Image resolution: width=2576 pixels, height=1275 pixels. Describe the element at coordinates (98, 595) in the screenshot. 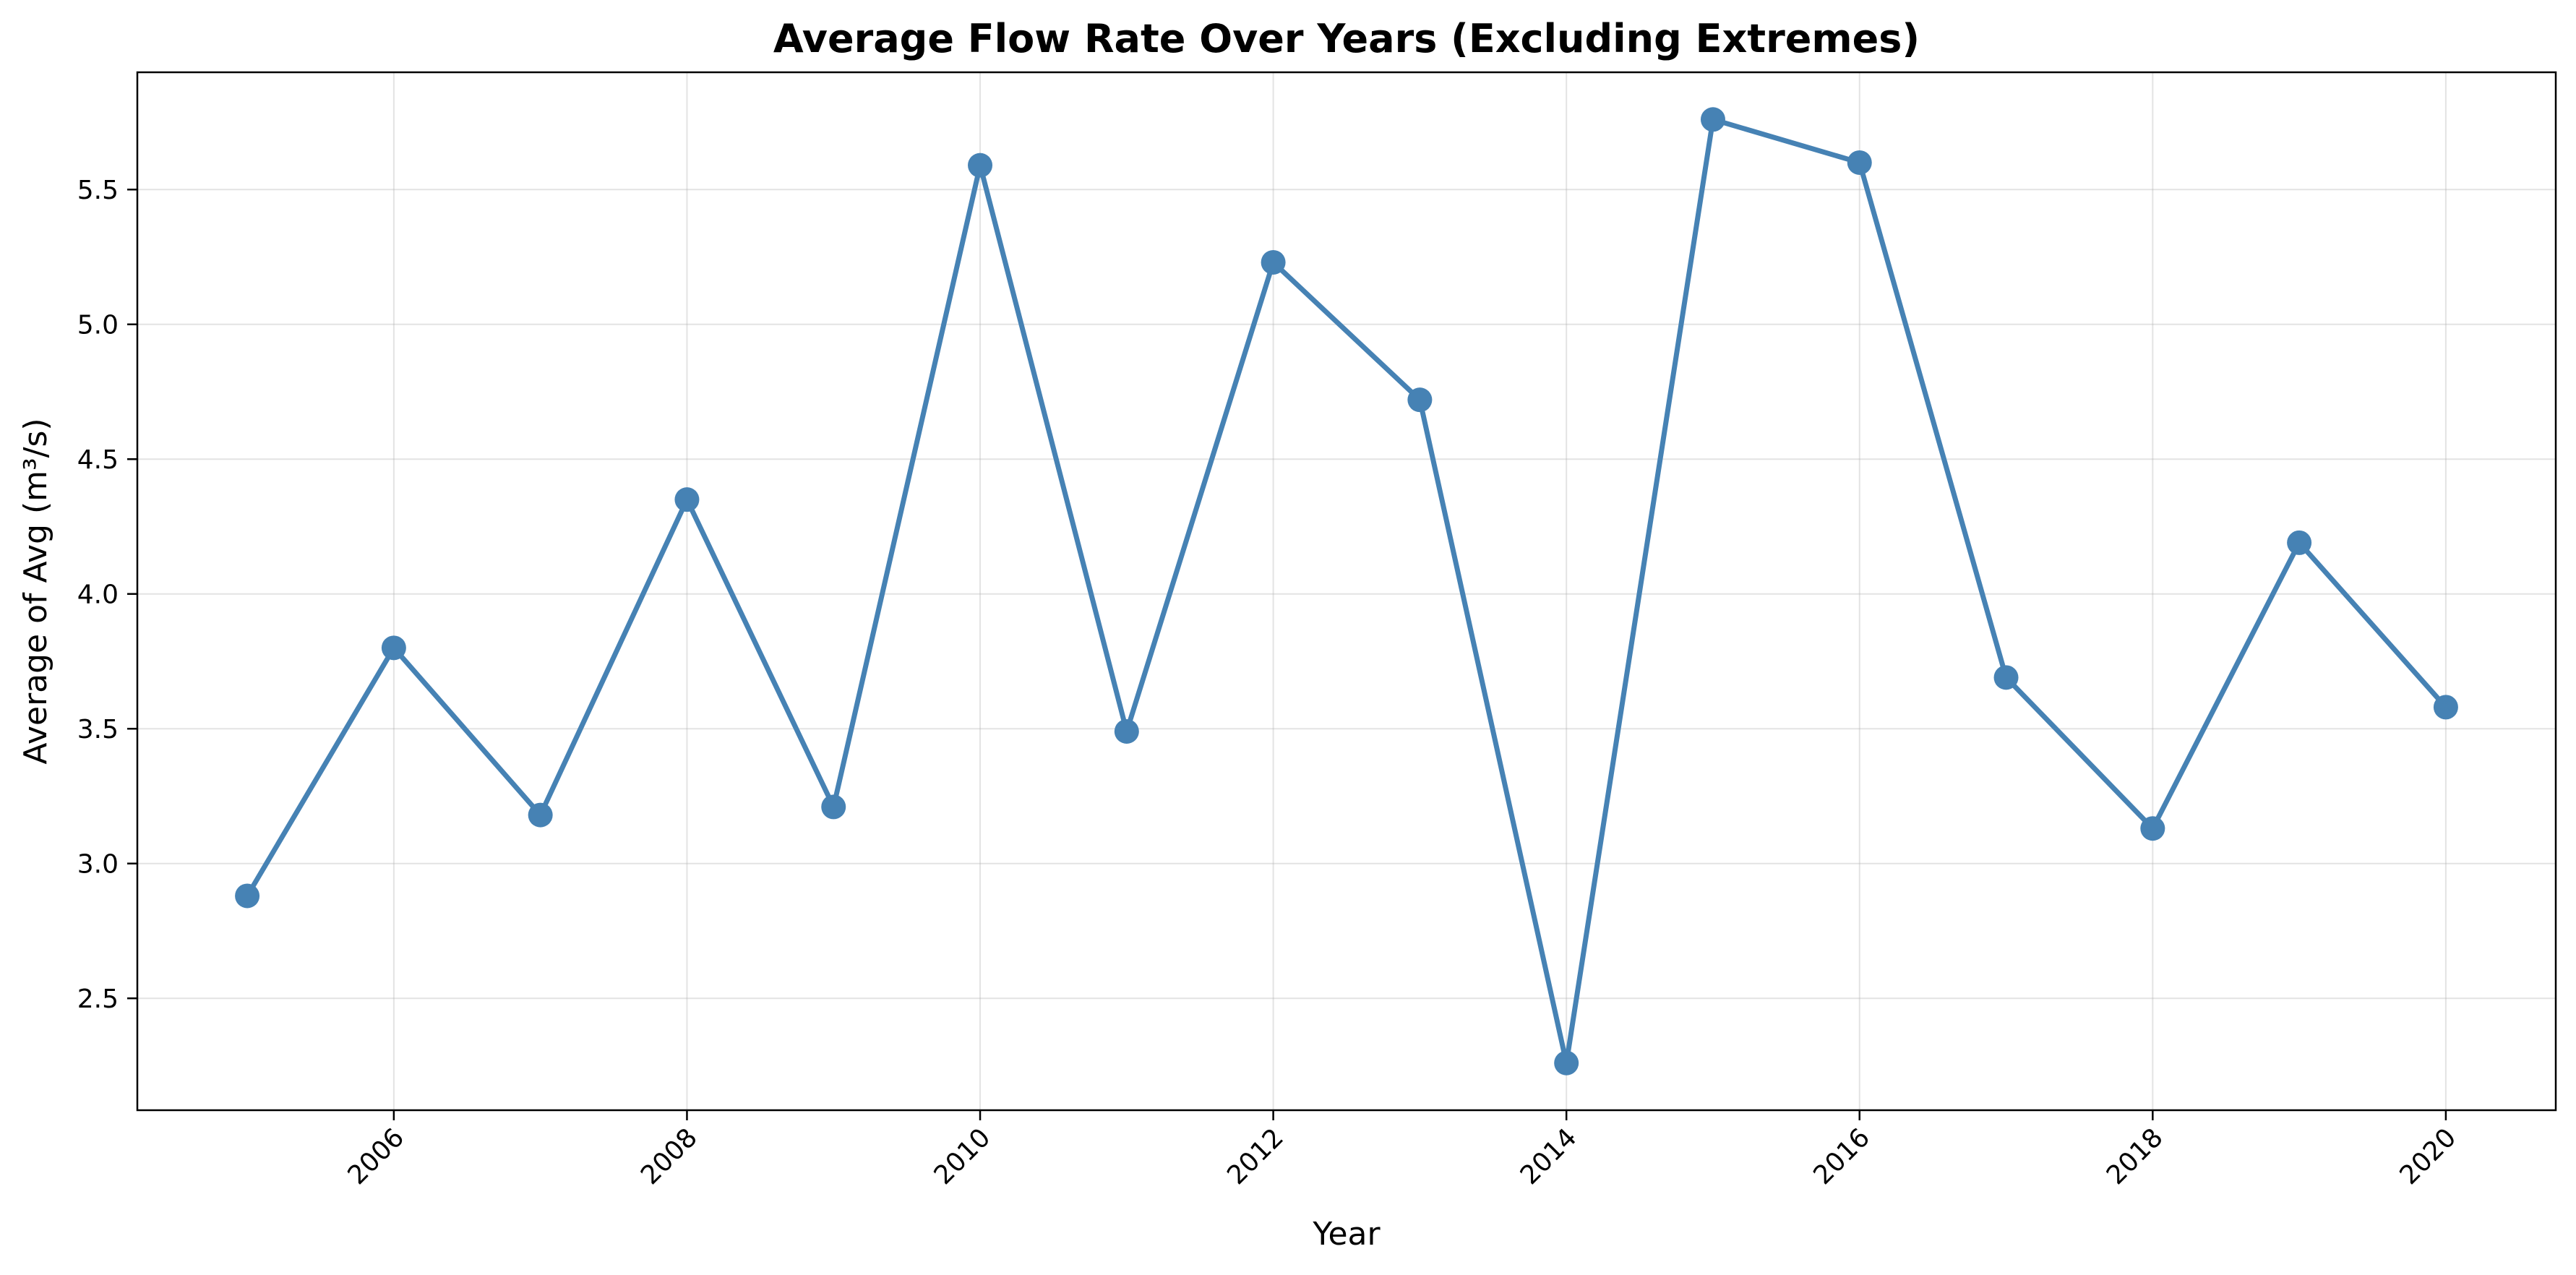

I see `y-tick-label: 4.0` at that location.